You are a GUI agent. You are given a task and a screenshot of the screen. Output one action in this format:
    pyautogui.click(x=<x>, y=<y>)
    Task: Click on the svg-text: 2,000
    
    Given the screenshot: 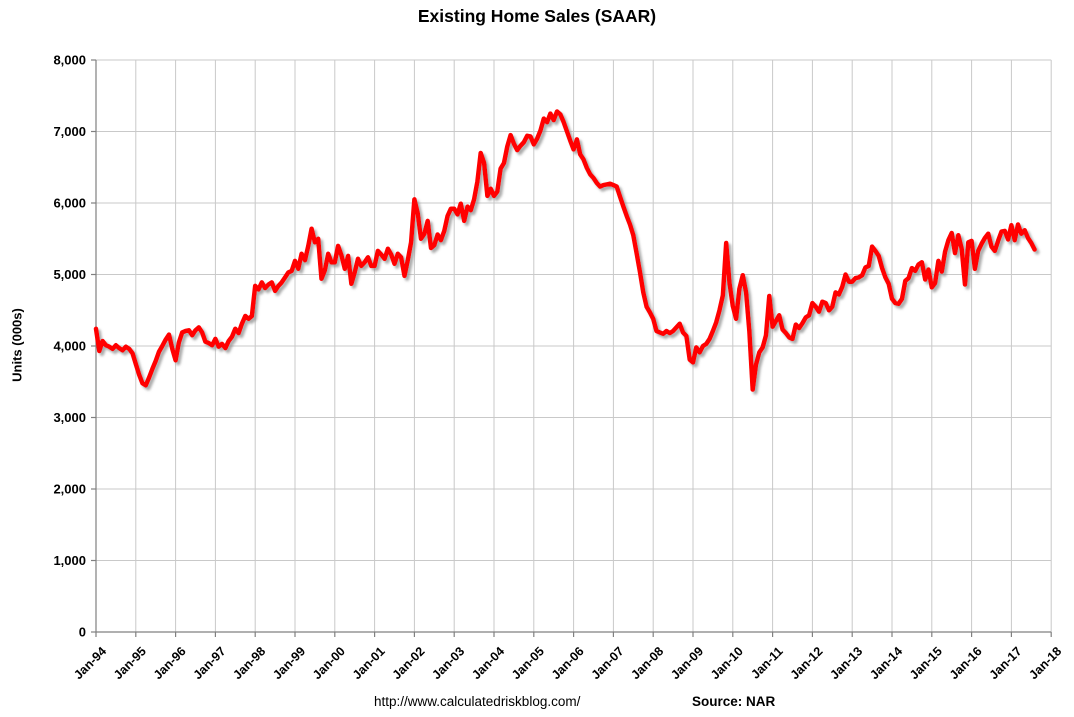 What is the action you would take?
    pyautogui.click(x=69, y=489)
    